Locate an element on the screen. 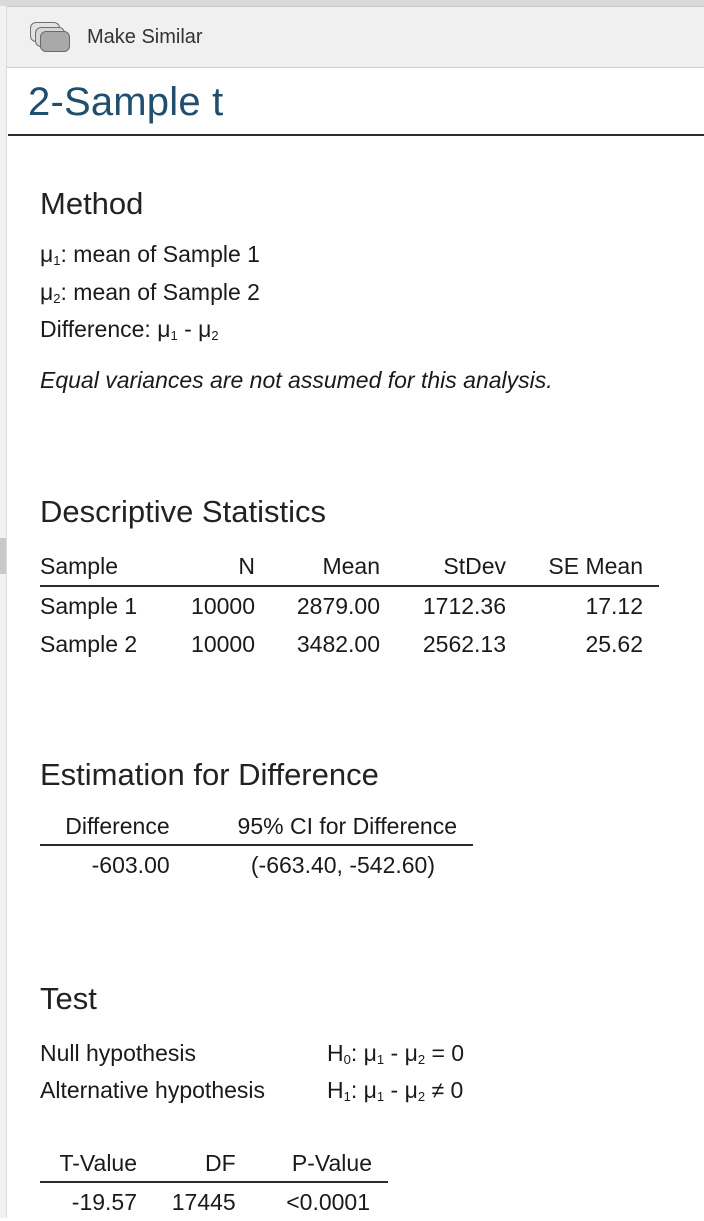  column-header-t-value: T-Value is located at coordinates (89, 1166).